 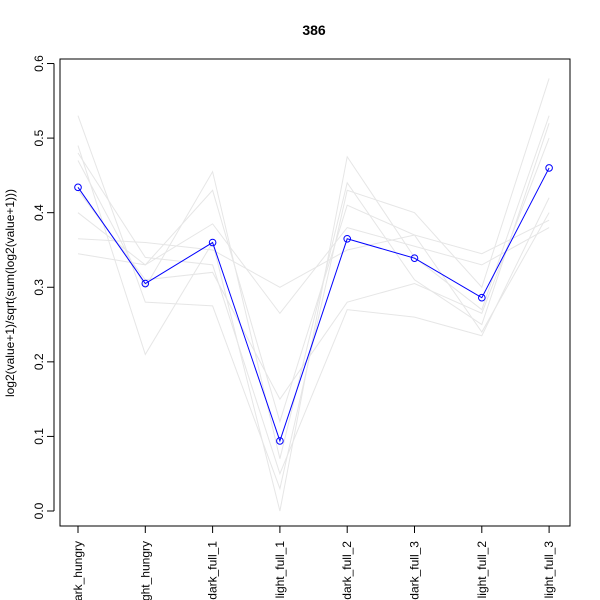 What do you see at coordinates (39, 63) in the screenshot?
I see `y-tick-label: 0.6` at bounding box center [39, 63].